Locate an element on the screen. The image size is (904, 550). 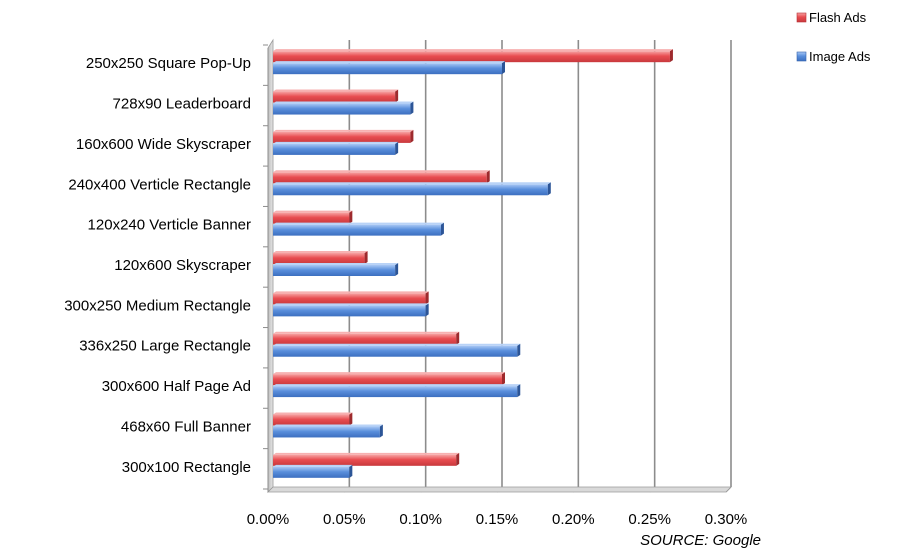
x-tick-label: 0.20% is located at coordinates (573, 519).